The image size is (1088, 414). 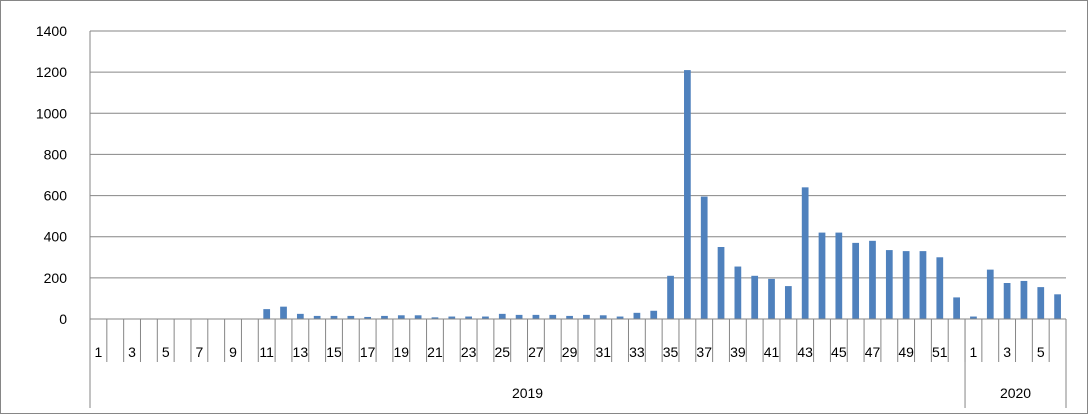 I want to click on x-tick-label: 23, so click(x=469, y=352).